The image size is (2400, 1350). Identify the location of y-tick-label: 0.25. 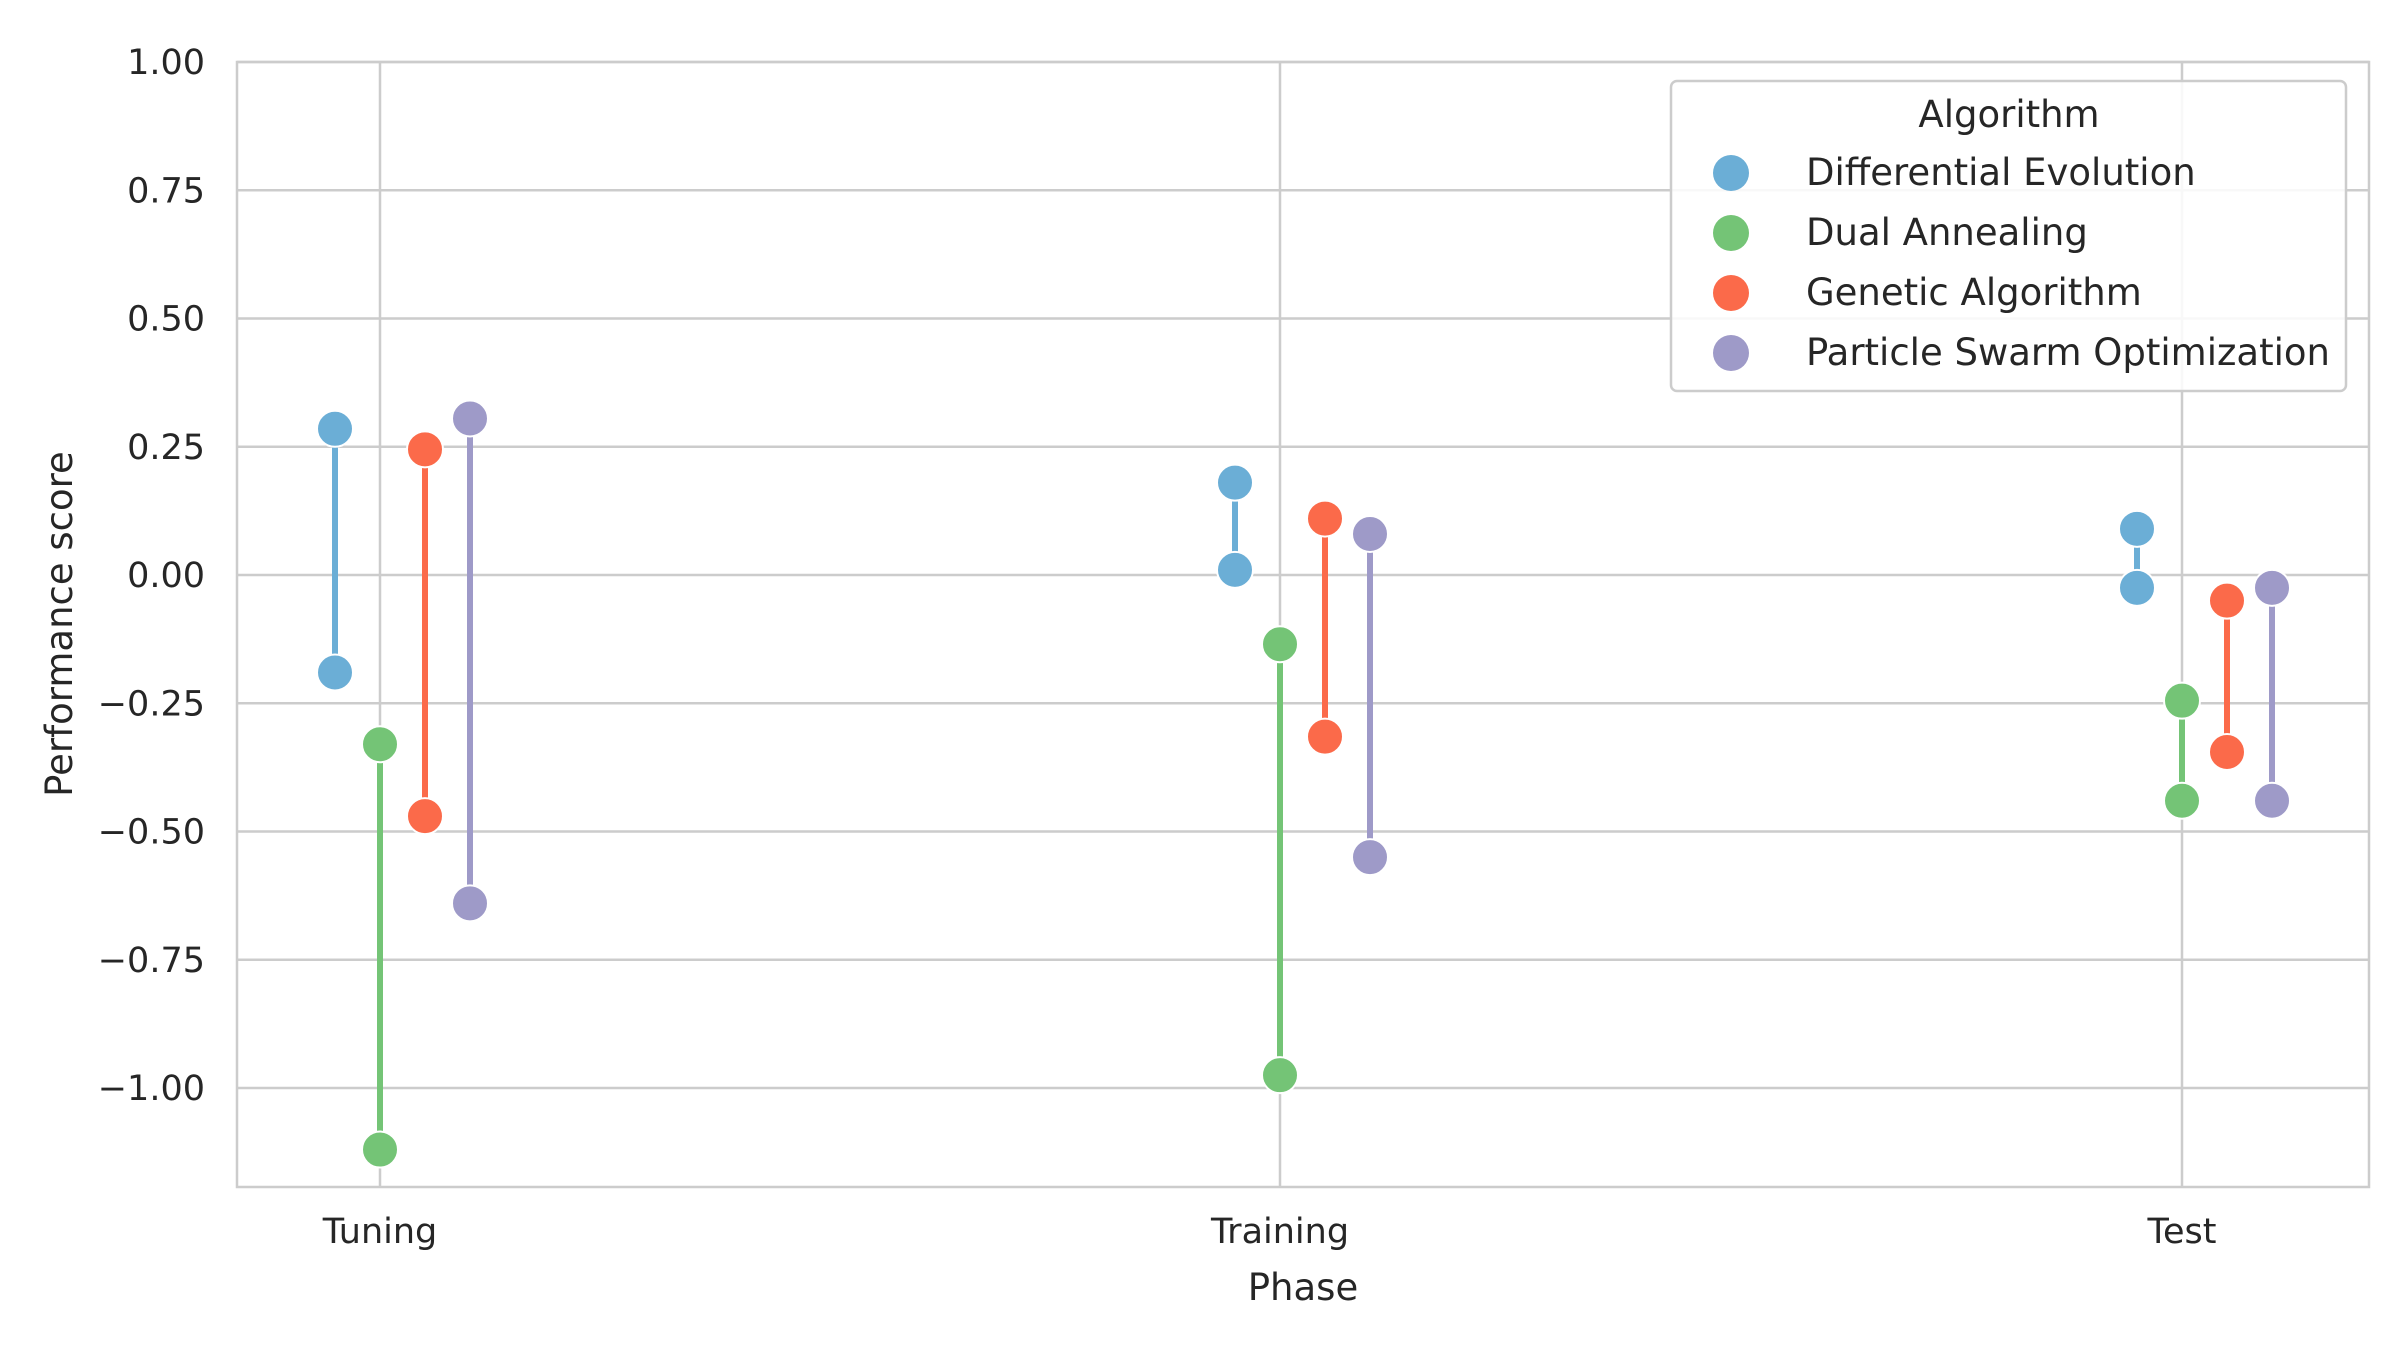
(166, 448).